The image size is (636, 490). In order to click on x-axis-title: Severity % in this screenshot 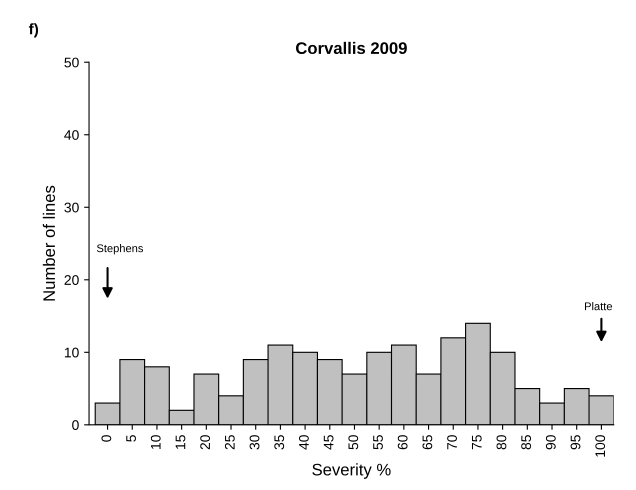, I will do `click(351, 471)`.